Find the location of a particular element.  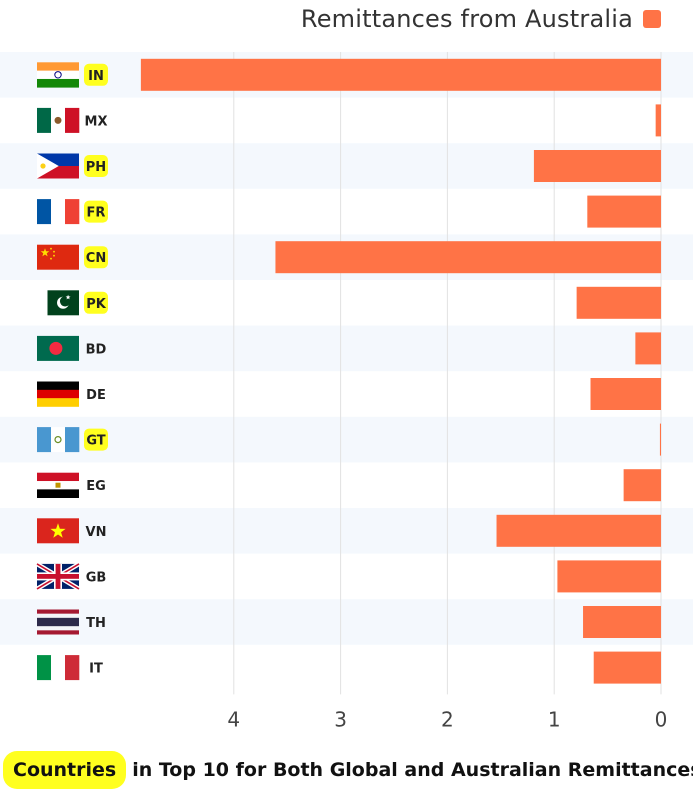

legend-label: Remittances from Australia is located at coordinates (466, 19).